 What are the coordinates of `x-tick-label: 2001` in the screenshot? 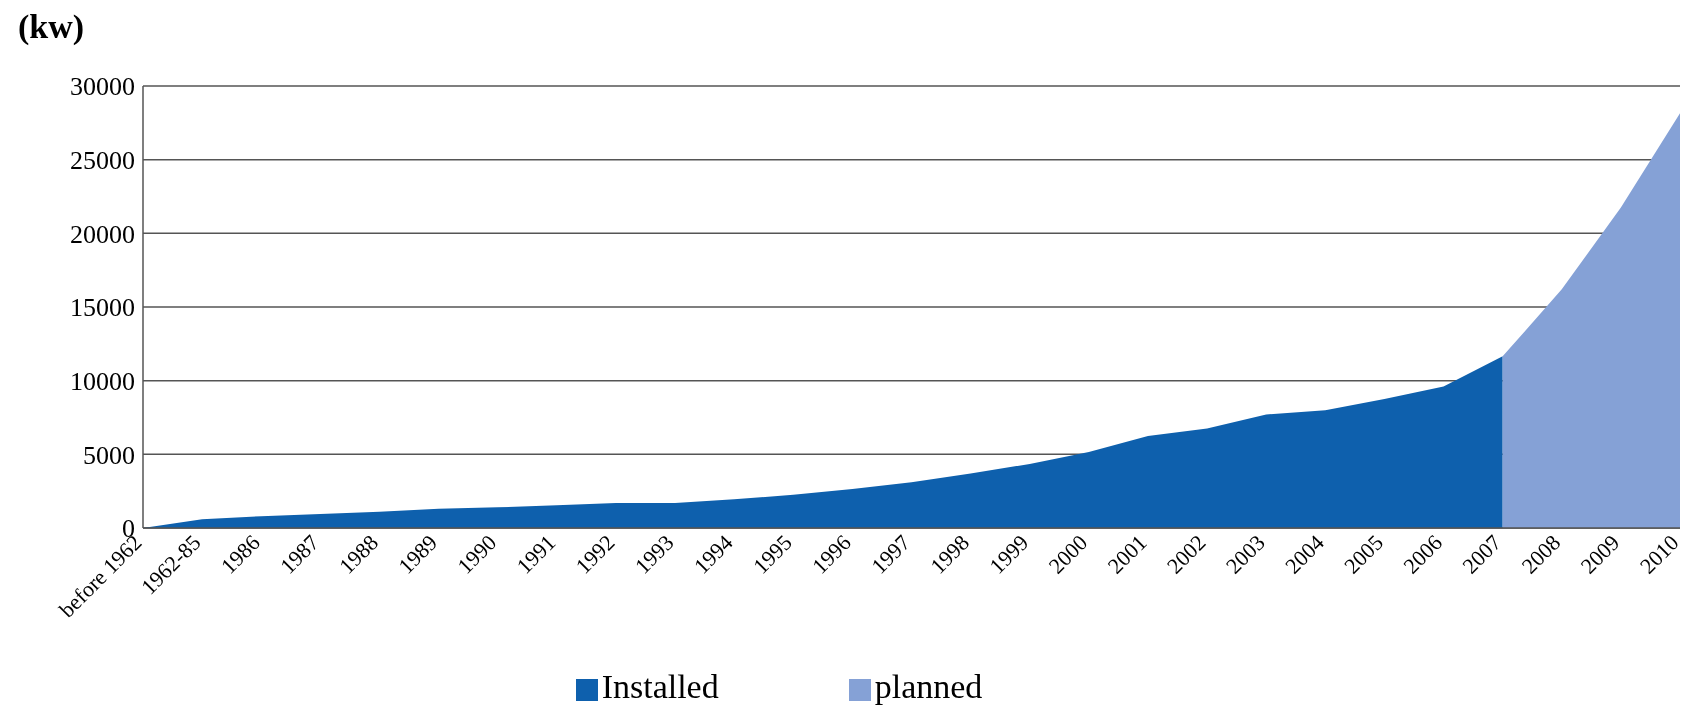 It's located at (1127, 554).